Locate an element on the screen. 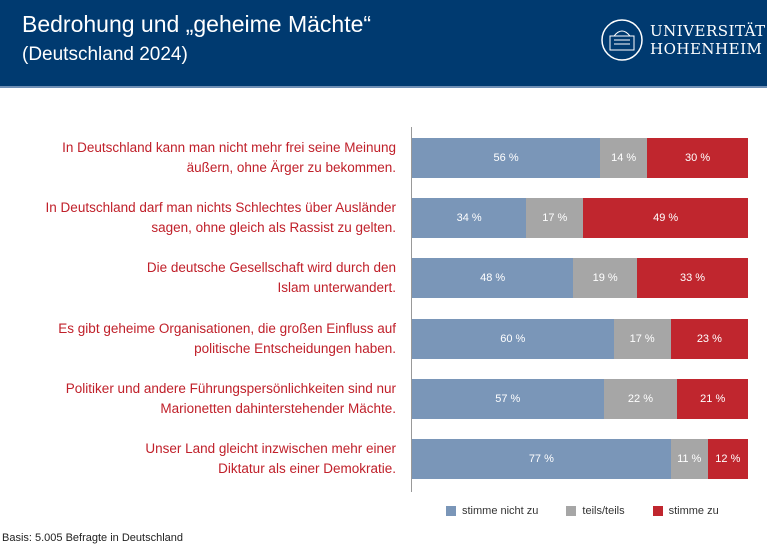 Image resolution: width=767 pixels, height=545 pixels. bar-segment-neutral: 14 % is located at coordinates (624, 158).